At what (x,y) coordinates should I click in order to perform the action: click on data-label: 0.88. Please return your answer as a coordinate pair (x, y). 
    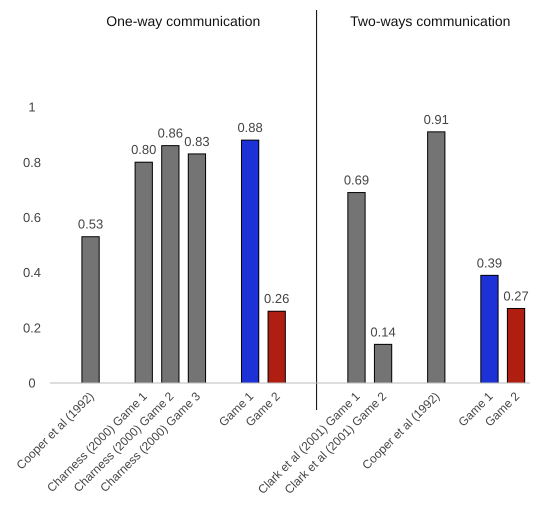
    Looking at the image, I should click on (250, 128).